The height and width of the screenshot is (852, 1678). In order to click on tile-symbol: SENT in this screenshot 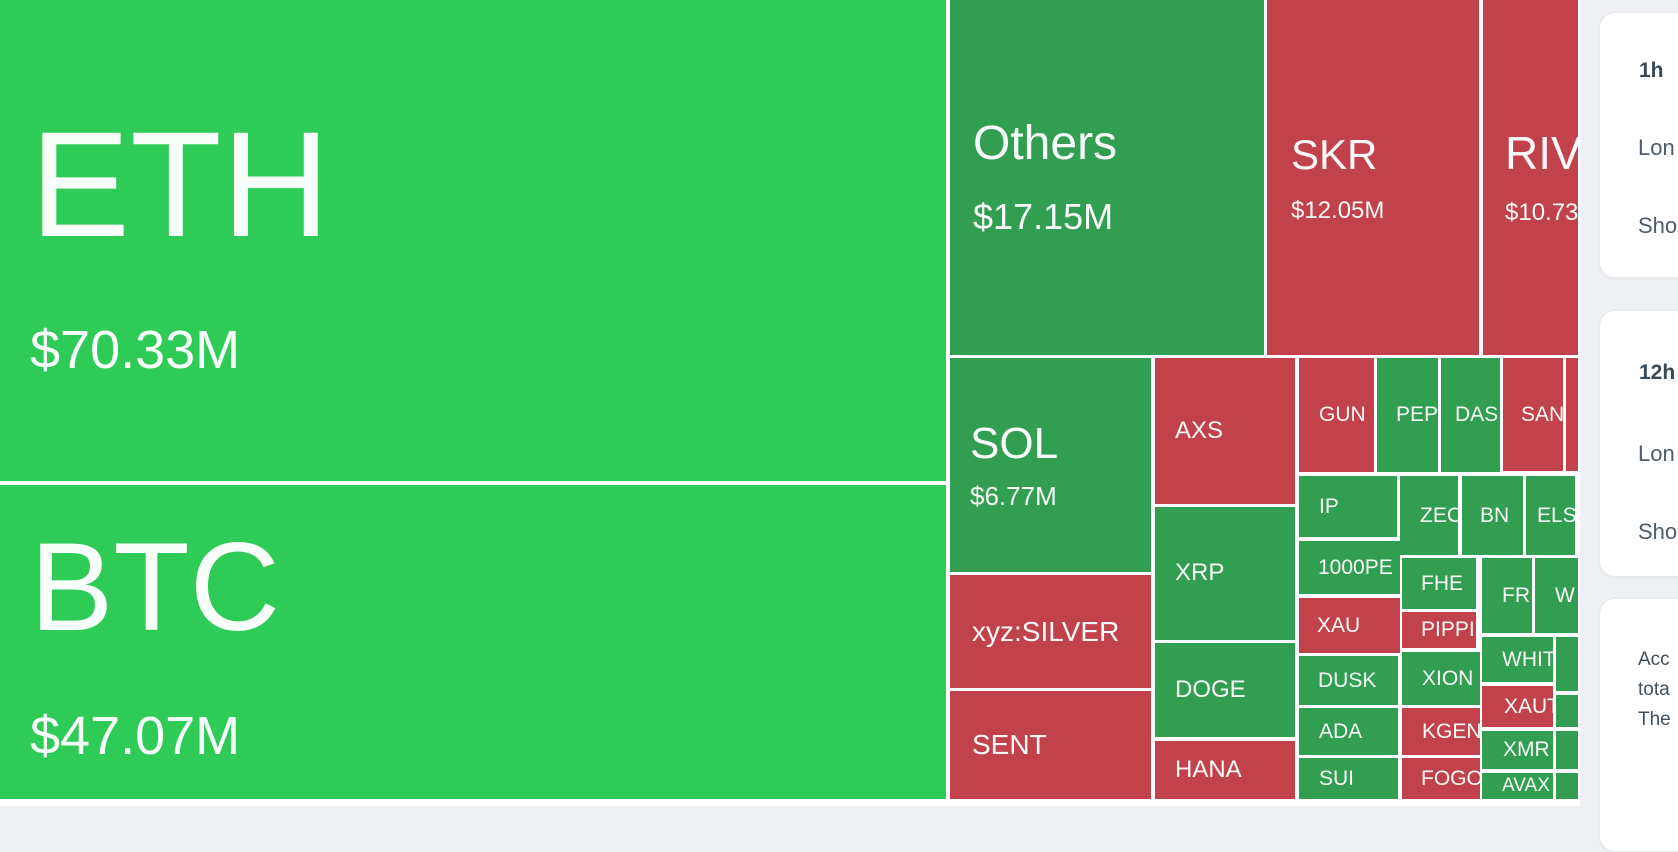, I will do `click(1009, 745)`.